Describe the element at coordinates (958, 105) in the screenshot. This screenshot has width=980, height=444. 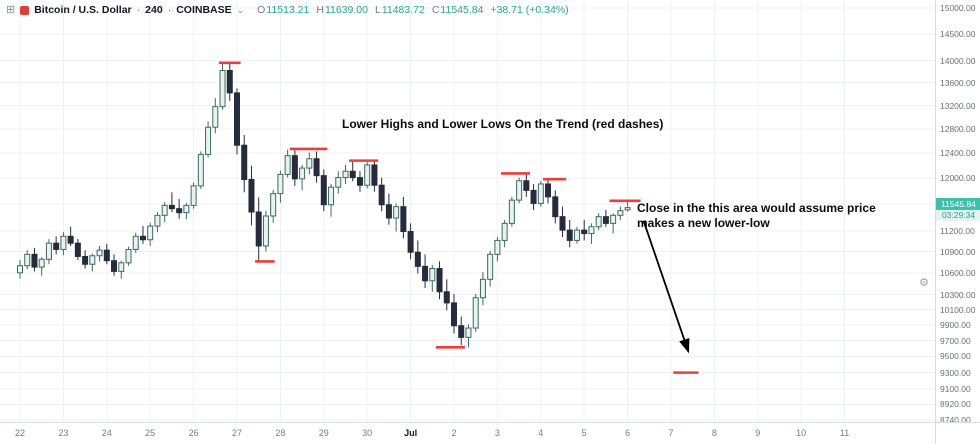
I see `price-axis-label: 13200.00` at that location.